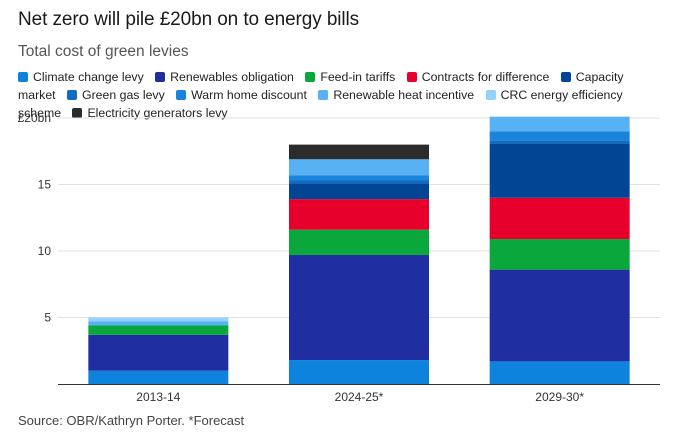  I want to click on y-tick-label: 10, so click(45, 251).